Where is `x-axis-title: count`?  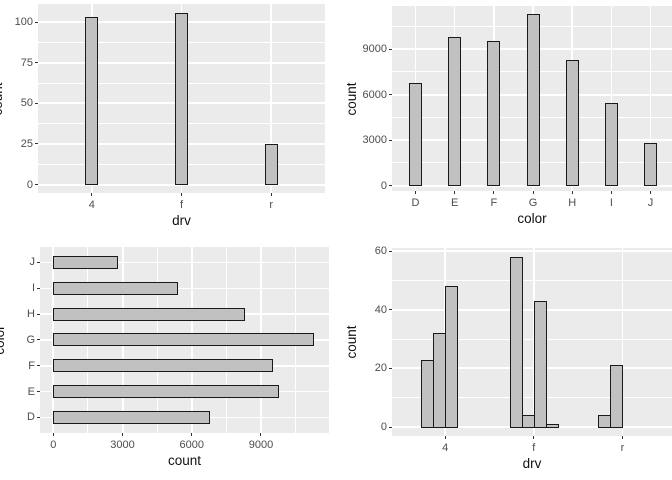 x-axis-title: count is located at coordinates (184, 460).